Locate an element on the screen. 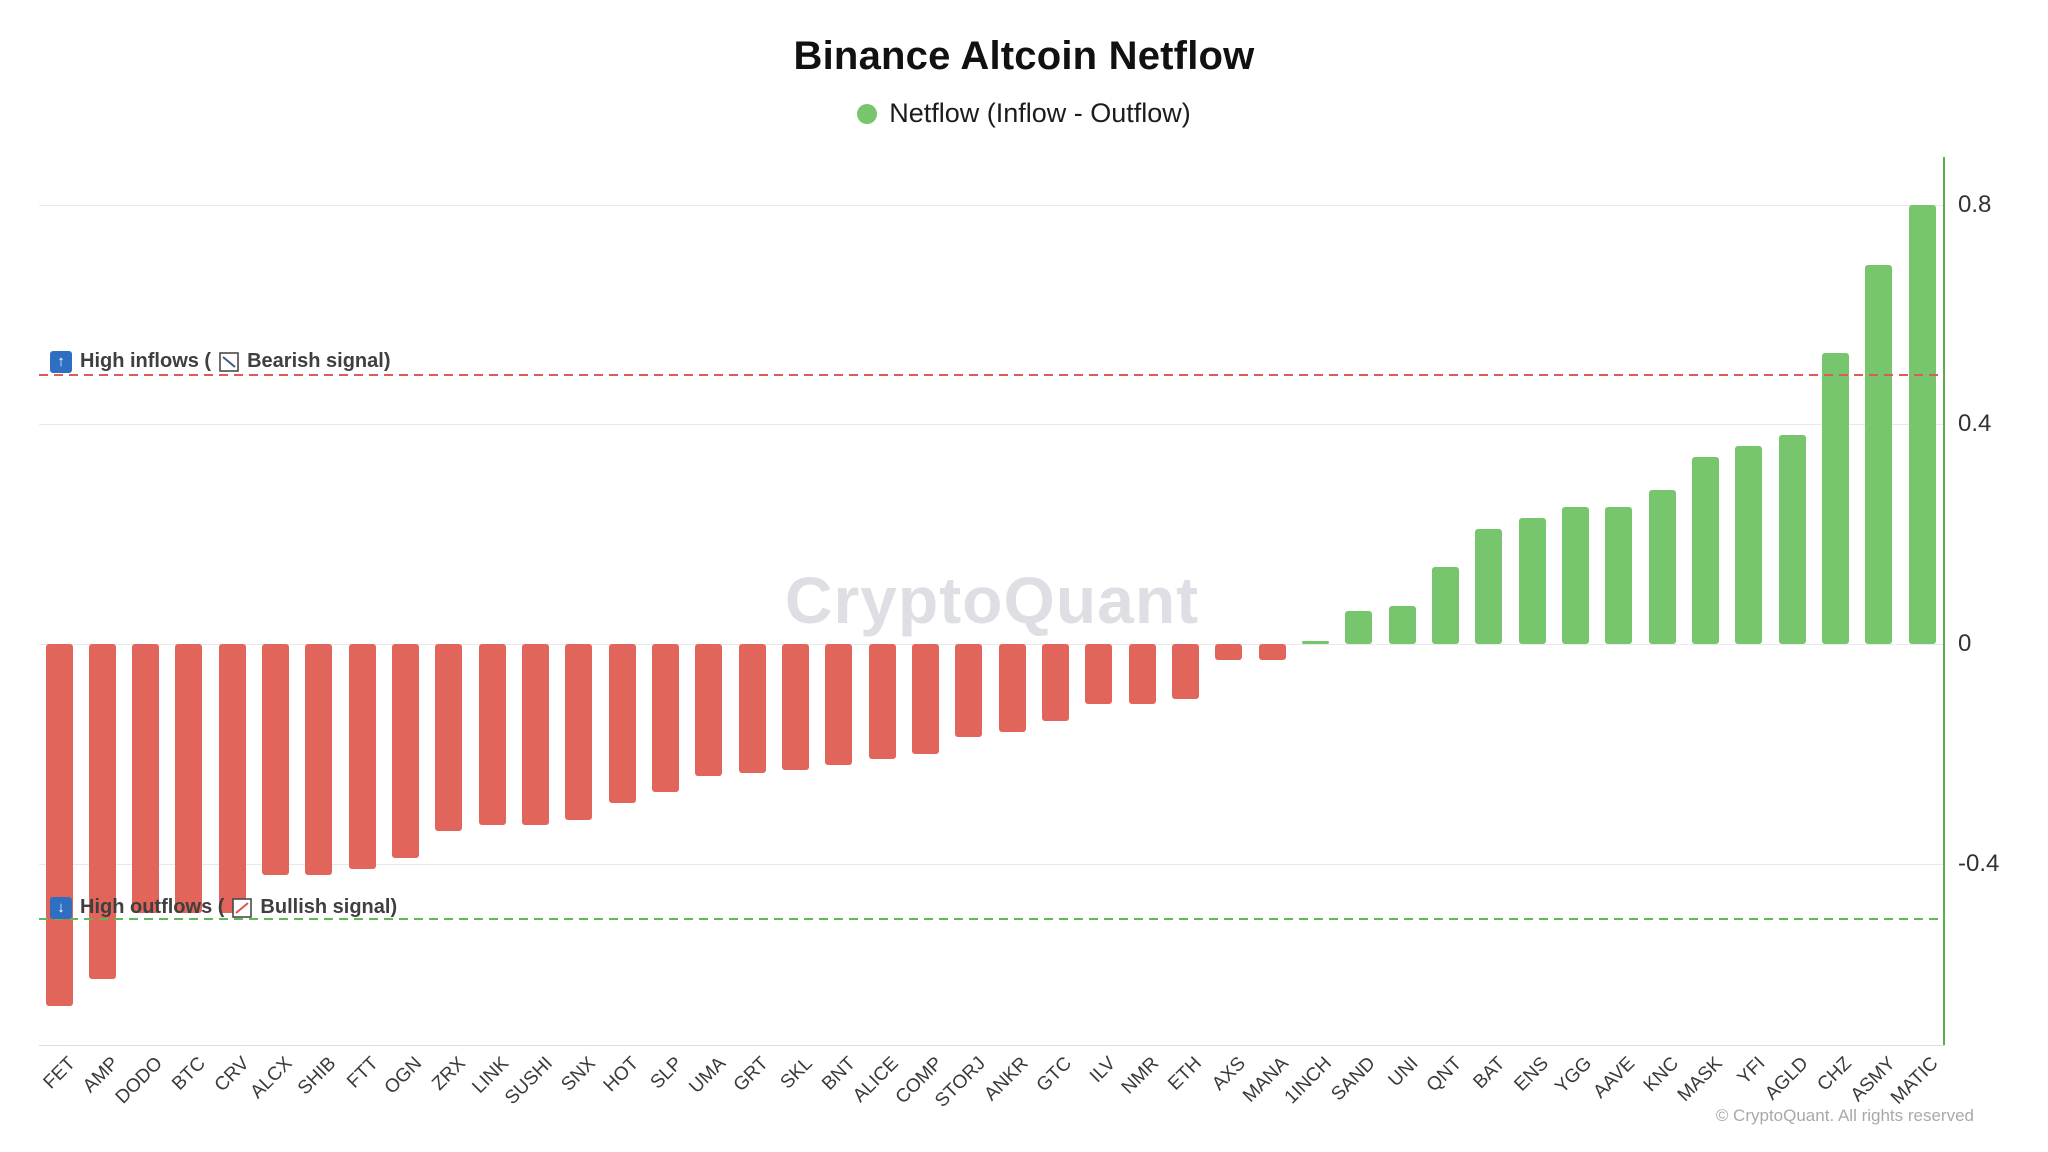 The image size is (2048, 1152). x-axis-label: BAT is located at coordinates (1489, 1073).